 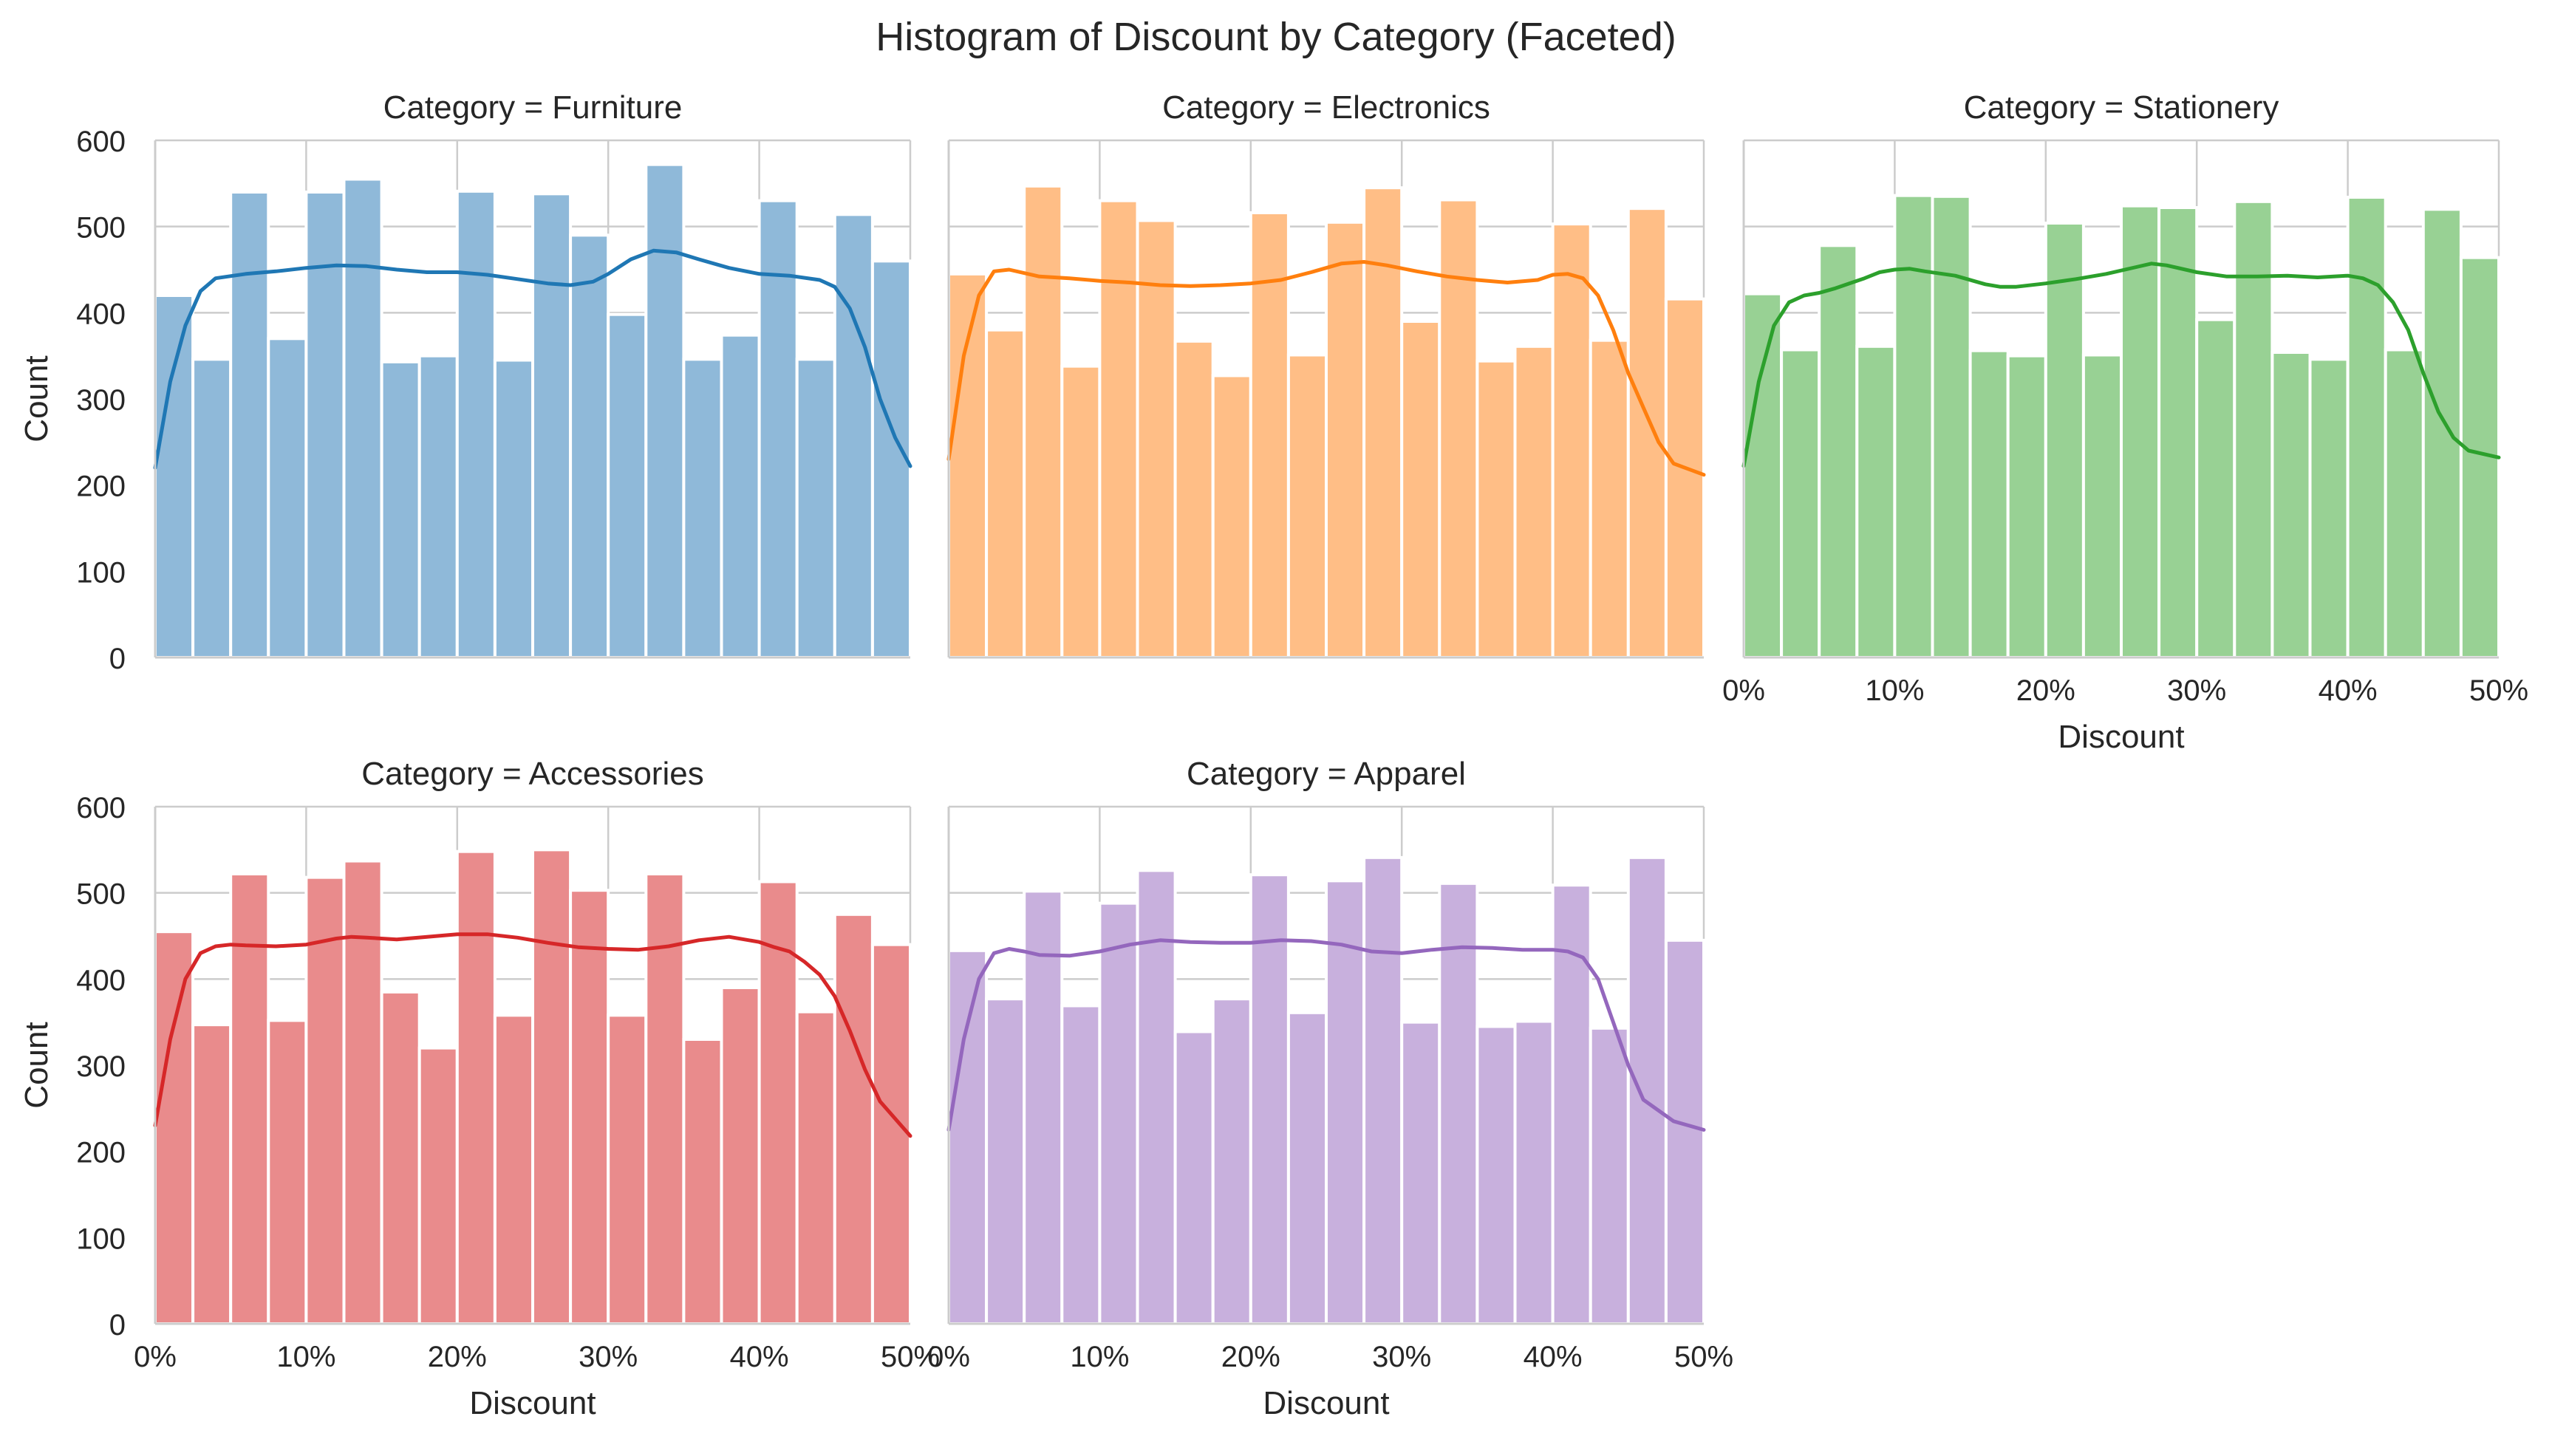 I want to click on facet-title: Category = Accessories, so click(x=532, y=774).